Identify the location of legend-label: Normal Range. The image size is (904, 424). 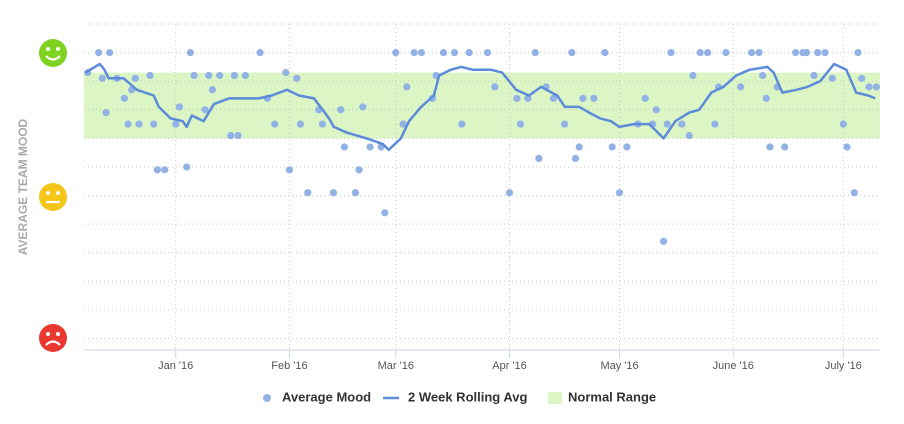
(612, 396).